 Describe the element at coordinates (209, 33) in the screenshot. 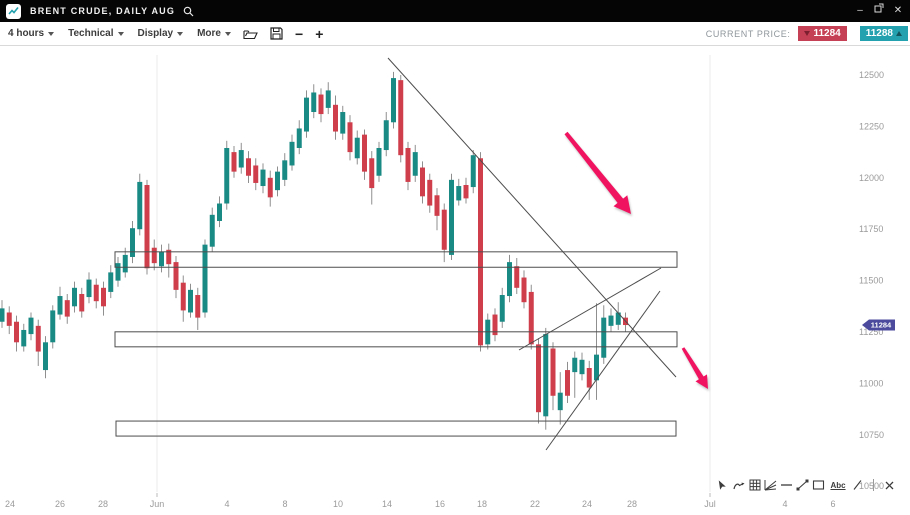

I see `more-label: More` at that location.